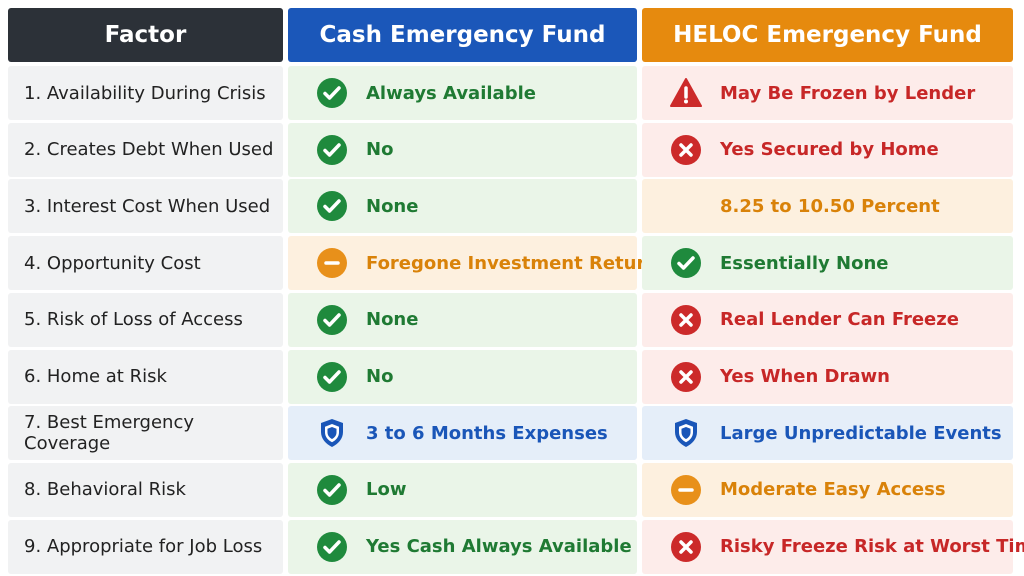 This screenshot has width=1024, height=576. I want to click on heloc-cell: Essentially None, so click(827, 263).